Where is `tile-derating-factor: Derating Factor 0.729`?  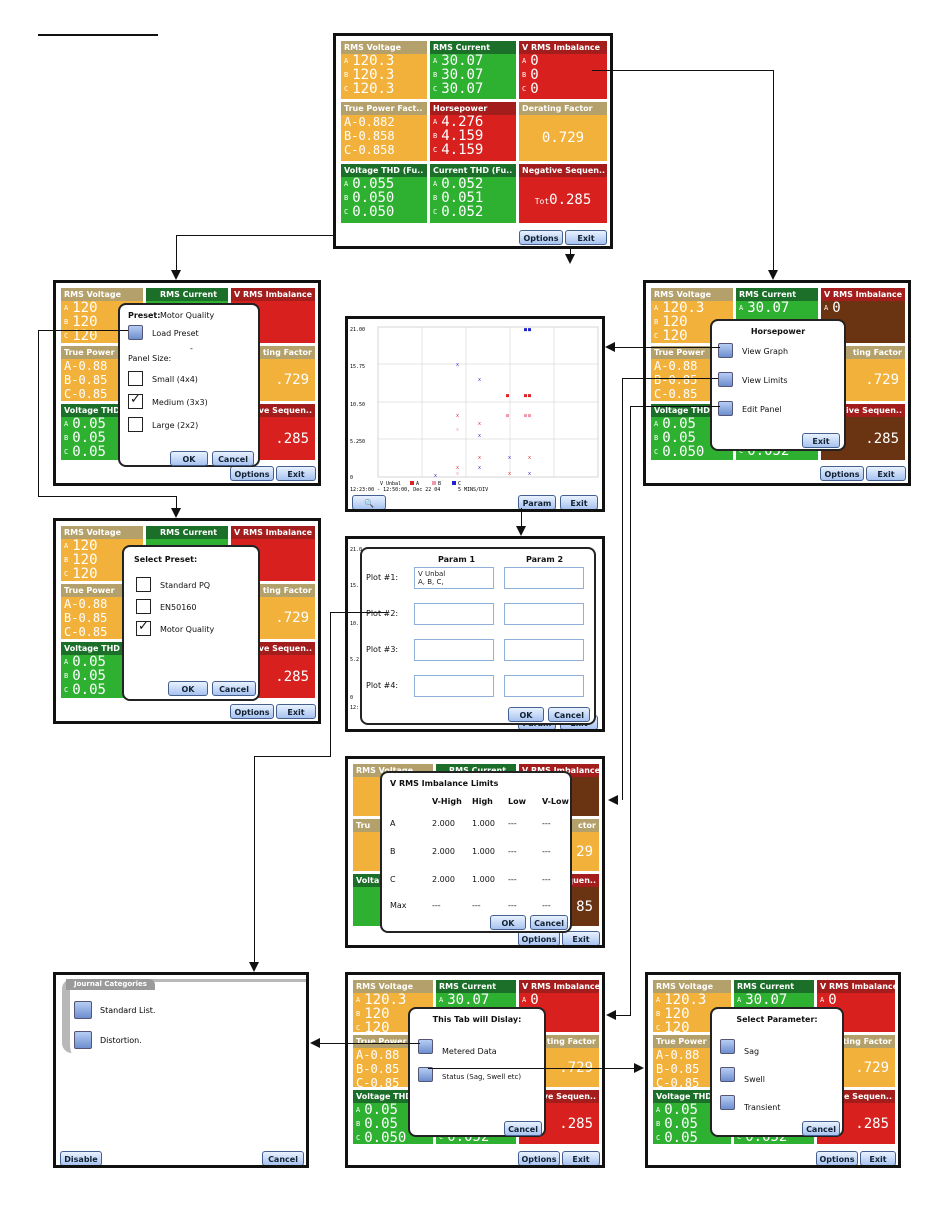
tile-derating-factor: Derating Factor 0.729 is located at coordinates (563, 131).